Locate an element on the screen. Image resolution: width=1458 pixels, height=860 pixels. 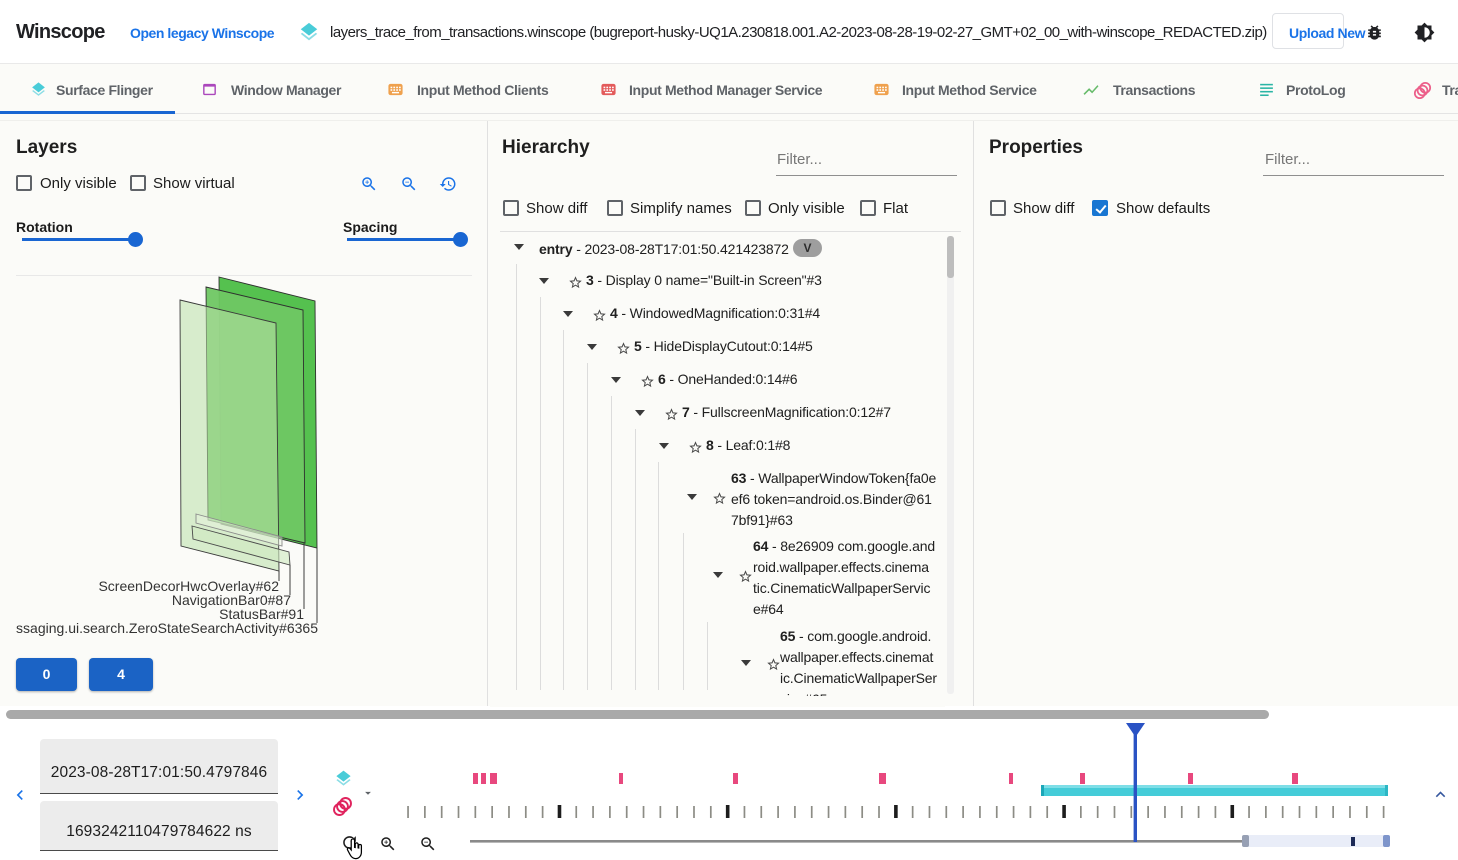
svg-text: StatusBar#91 is located at coordinates (261, 614).